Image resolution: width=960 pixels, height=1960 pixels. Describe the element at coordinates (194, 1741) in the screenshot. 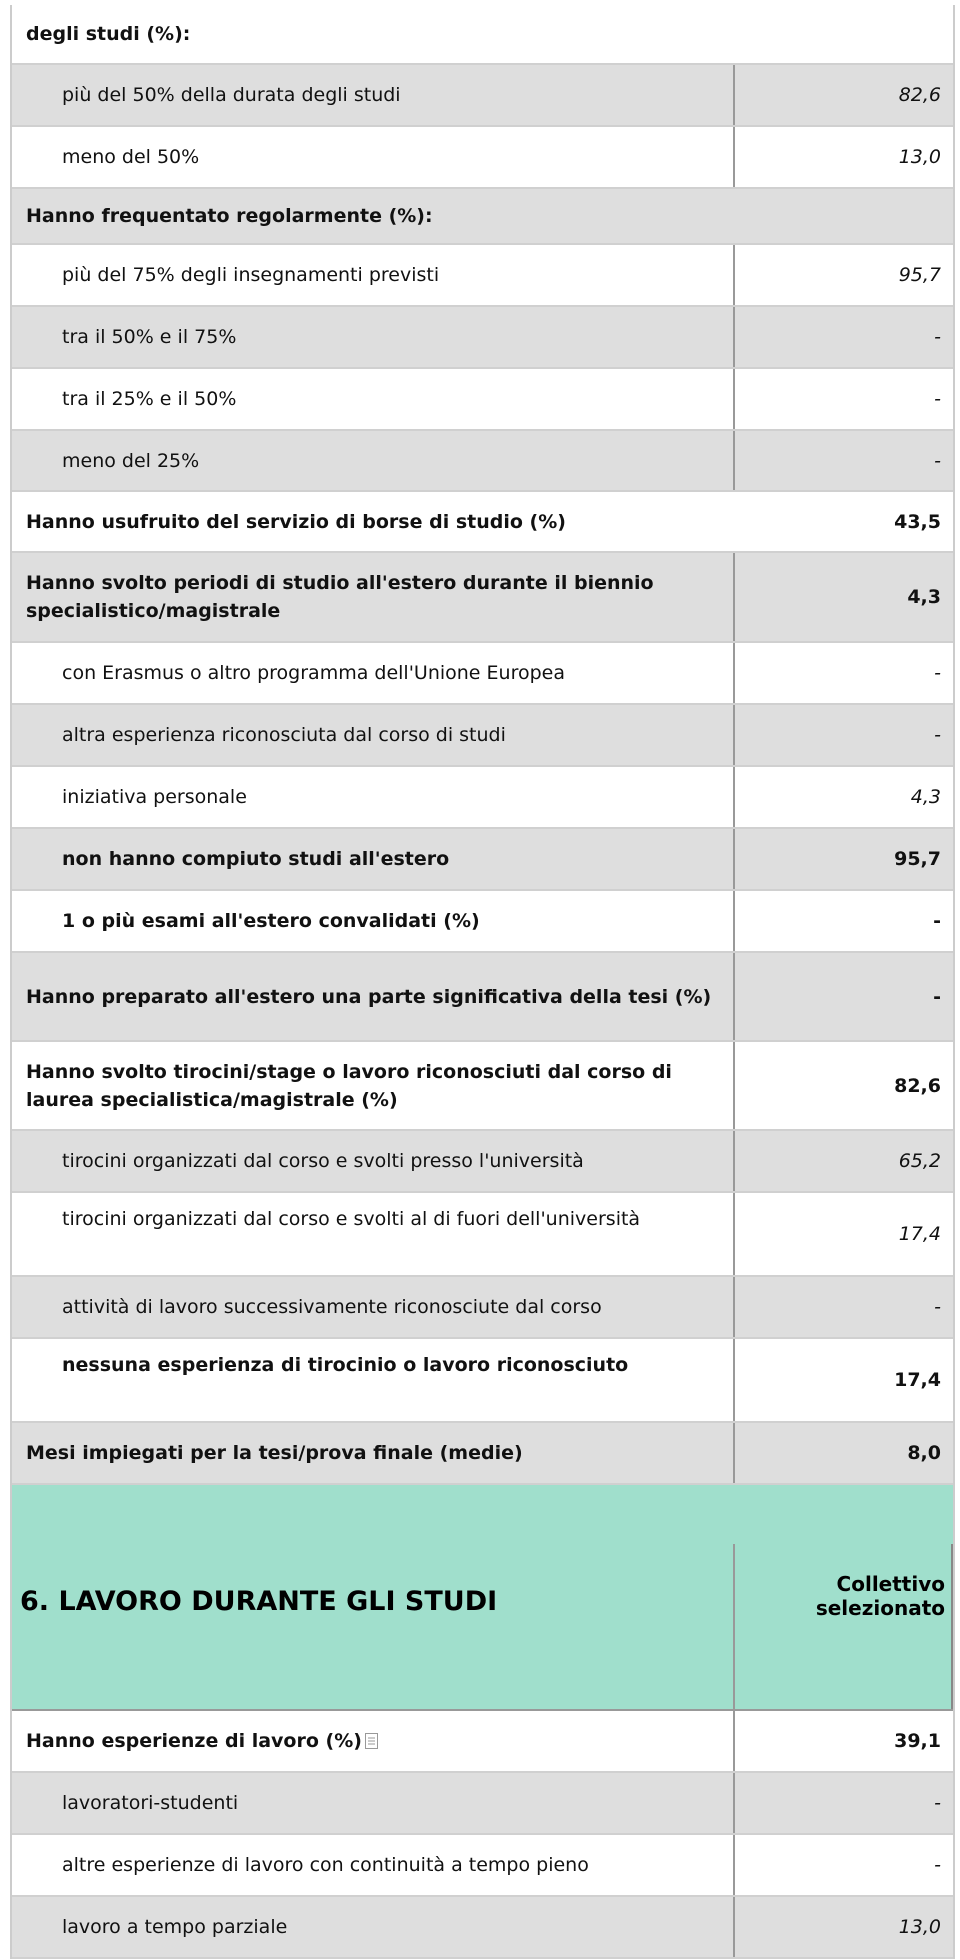

I see `label-text: Hanno esperienze di lavoro (%)` at that location.